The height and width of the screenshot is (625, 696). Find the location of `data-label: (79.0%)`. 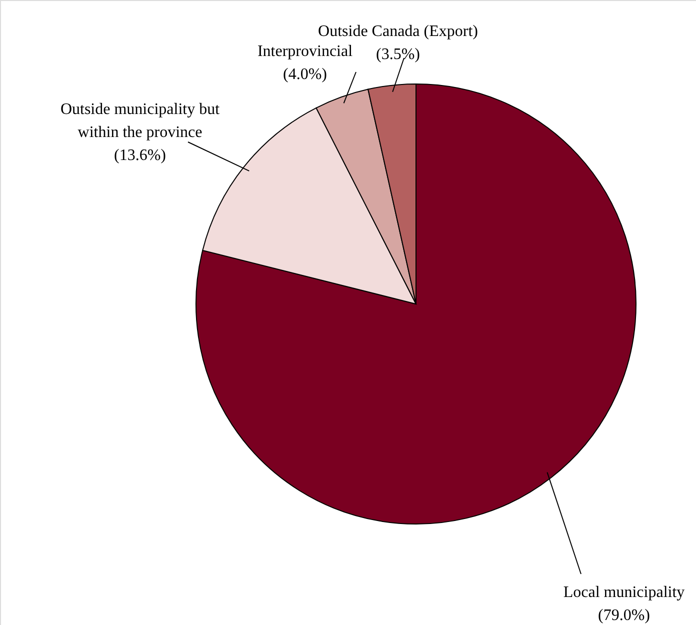

data-label: (79.0%) is located at coordinates (624, 615).